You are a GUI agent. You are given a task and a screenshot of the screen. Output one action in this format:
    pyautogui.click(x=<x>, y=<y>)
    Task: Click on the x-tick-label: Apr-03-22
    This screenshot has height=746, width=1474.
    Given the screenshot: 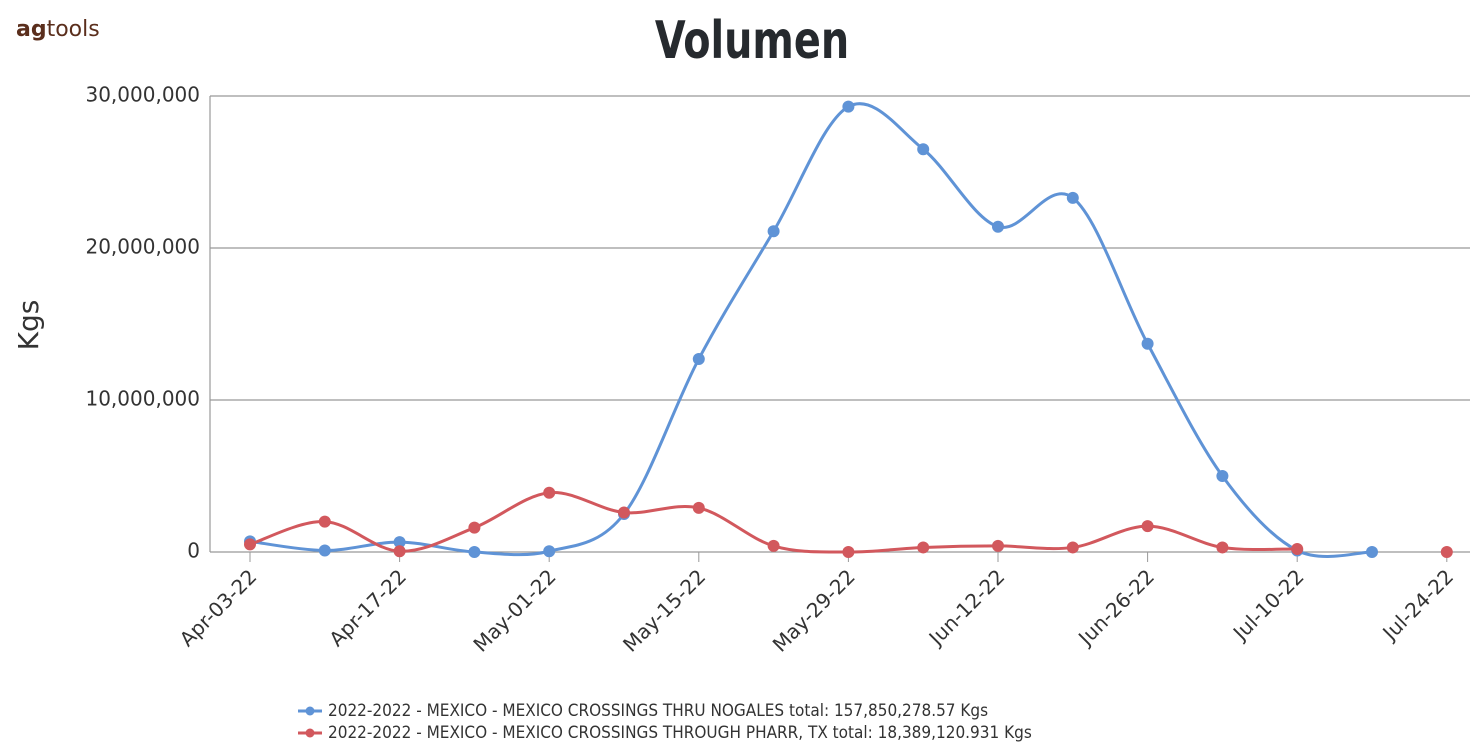 What is the action you would take?
    pyautogui.click(x=218, y=607)
    